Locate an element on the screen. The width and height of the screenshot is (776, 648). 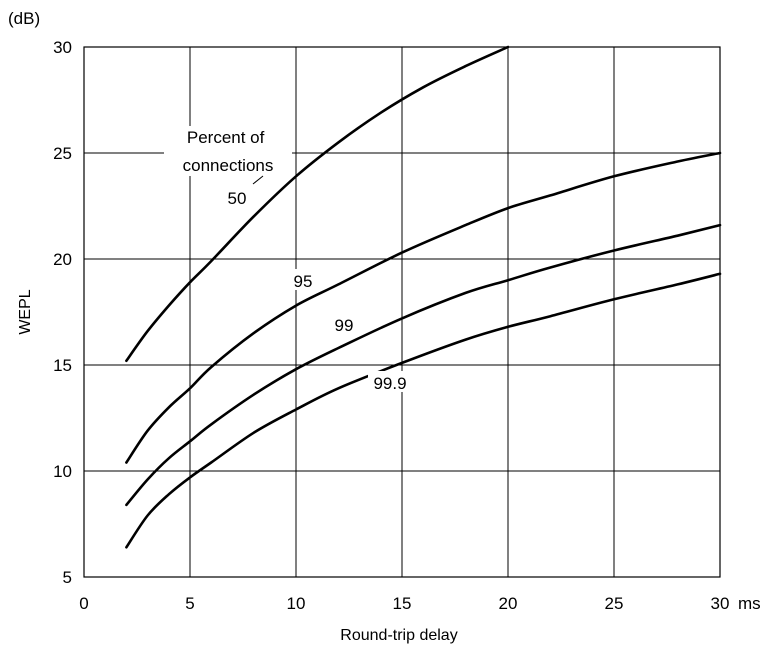
x-tick-label: 30 is located at coordinates (720, 603).